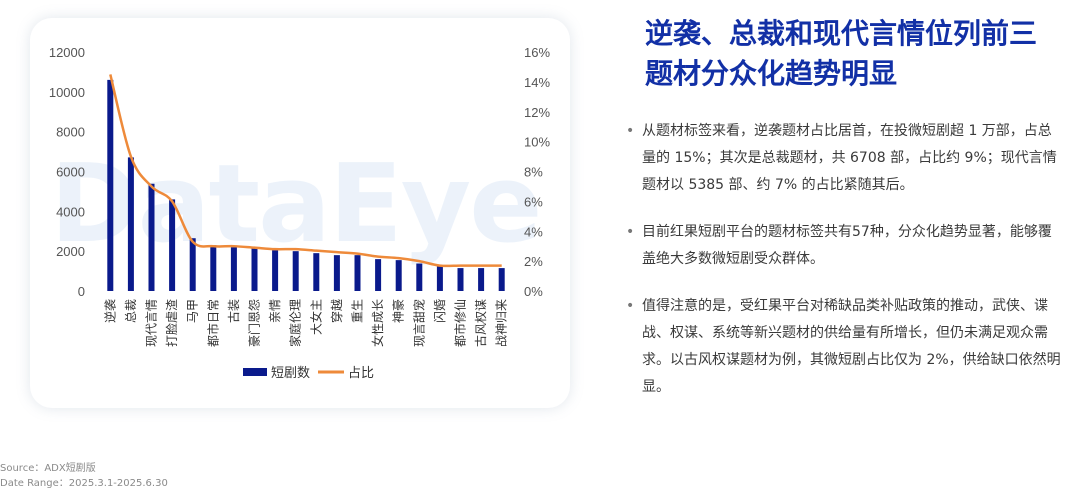 The width and height of the screenshot is (1080, 491). I want to click on y-right-tick-label: 0%, so click(533, 291).